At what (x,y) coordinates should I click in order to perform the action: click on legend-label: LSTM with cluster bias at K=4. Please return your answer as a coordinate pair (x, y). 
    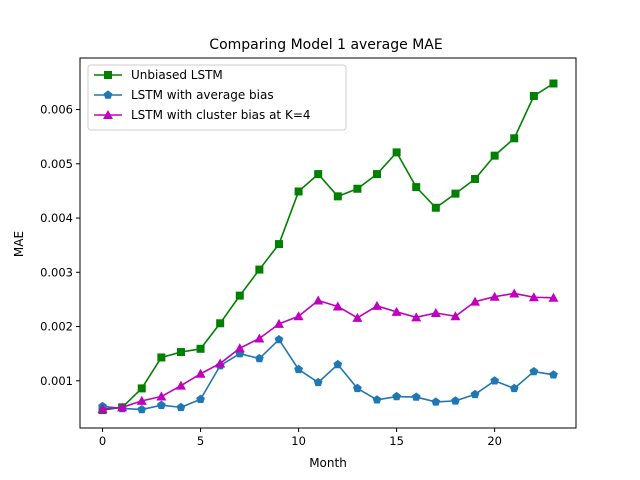
    Looking at the image, I should click on (221, 115).